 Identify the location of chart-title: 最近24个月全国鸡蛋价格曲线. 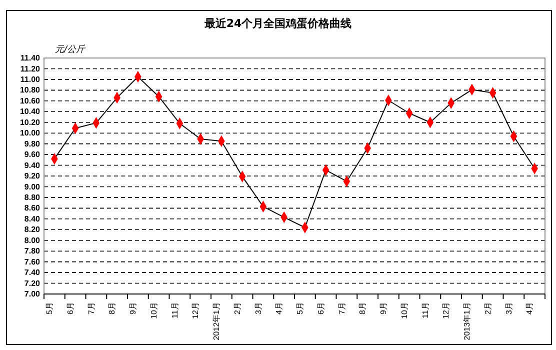
(277, 23).